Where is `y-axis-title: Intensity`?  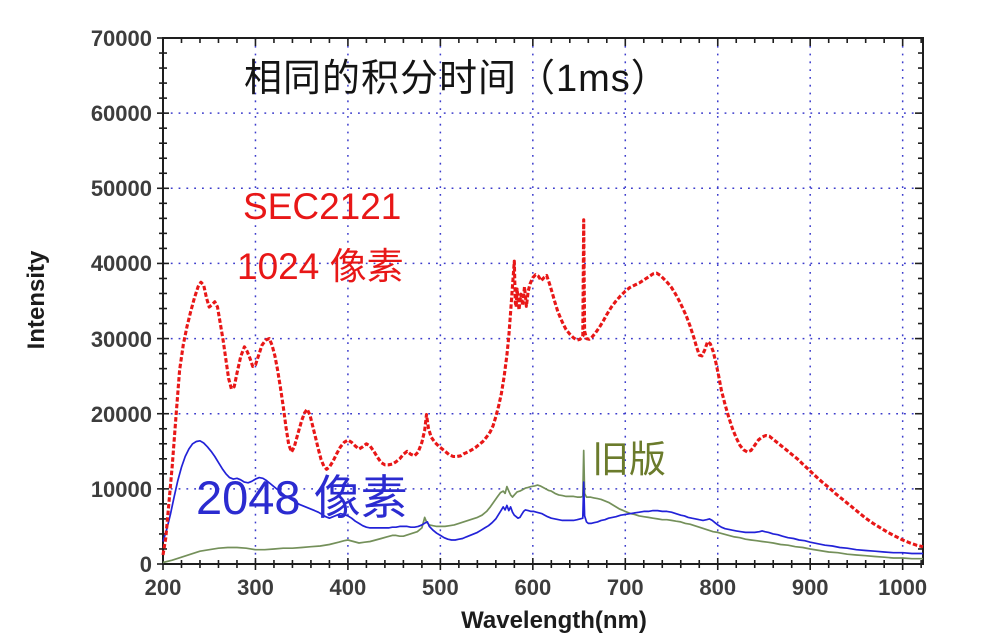
y-axis-title: Intensity is located at coordinates (36, 300).